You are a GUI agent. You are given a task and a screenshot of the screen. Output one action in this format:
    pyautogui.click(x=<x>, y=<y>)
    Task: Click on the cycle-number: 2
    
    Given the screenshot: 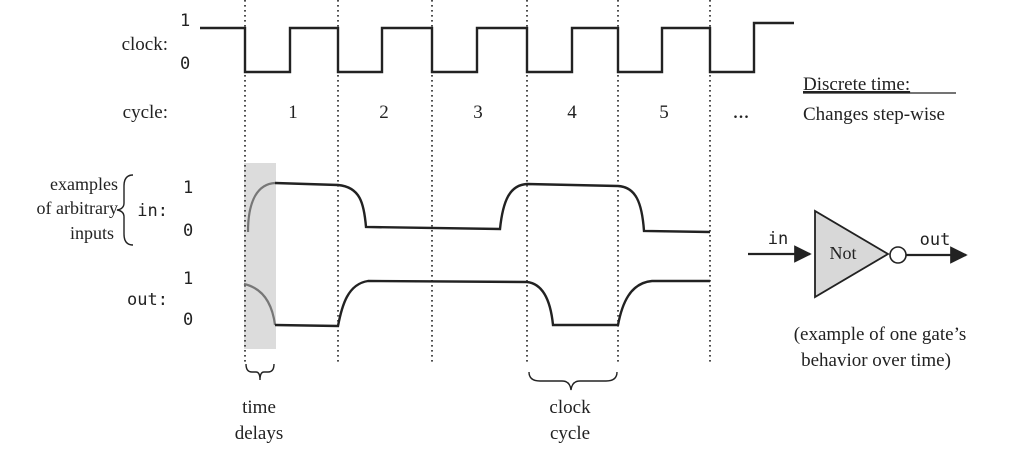 What is the action you would take?
    pyautogui.click(x=384, y=112)
    